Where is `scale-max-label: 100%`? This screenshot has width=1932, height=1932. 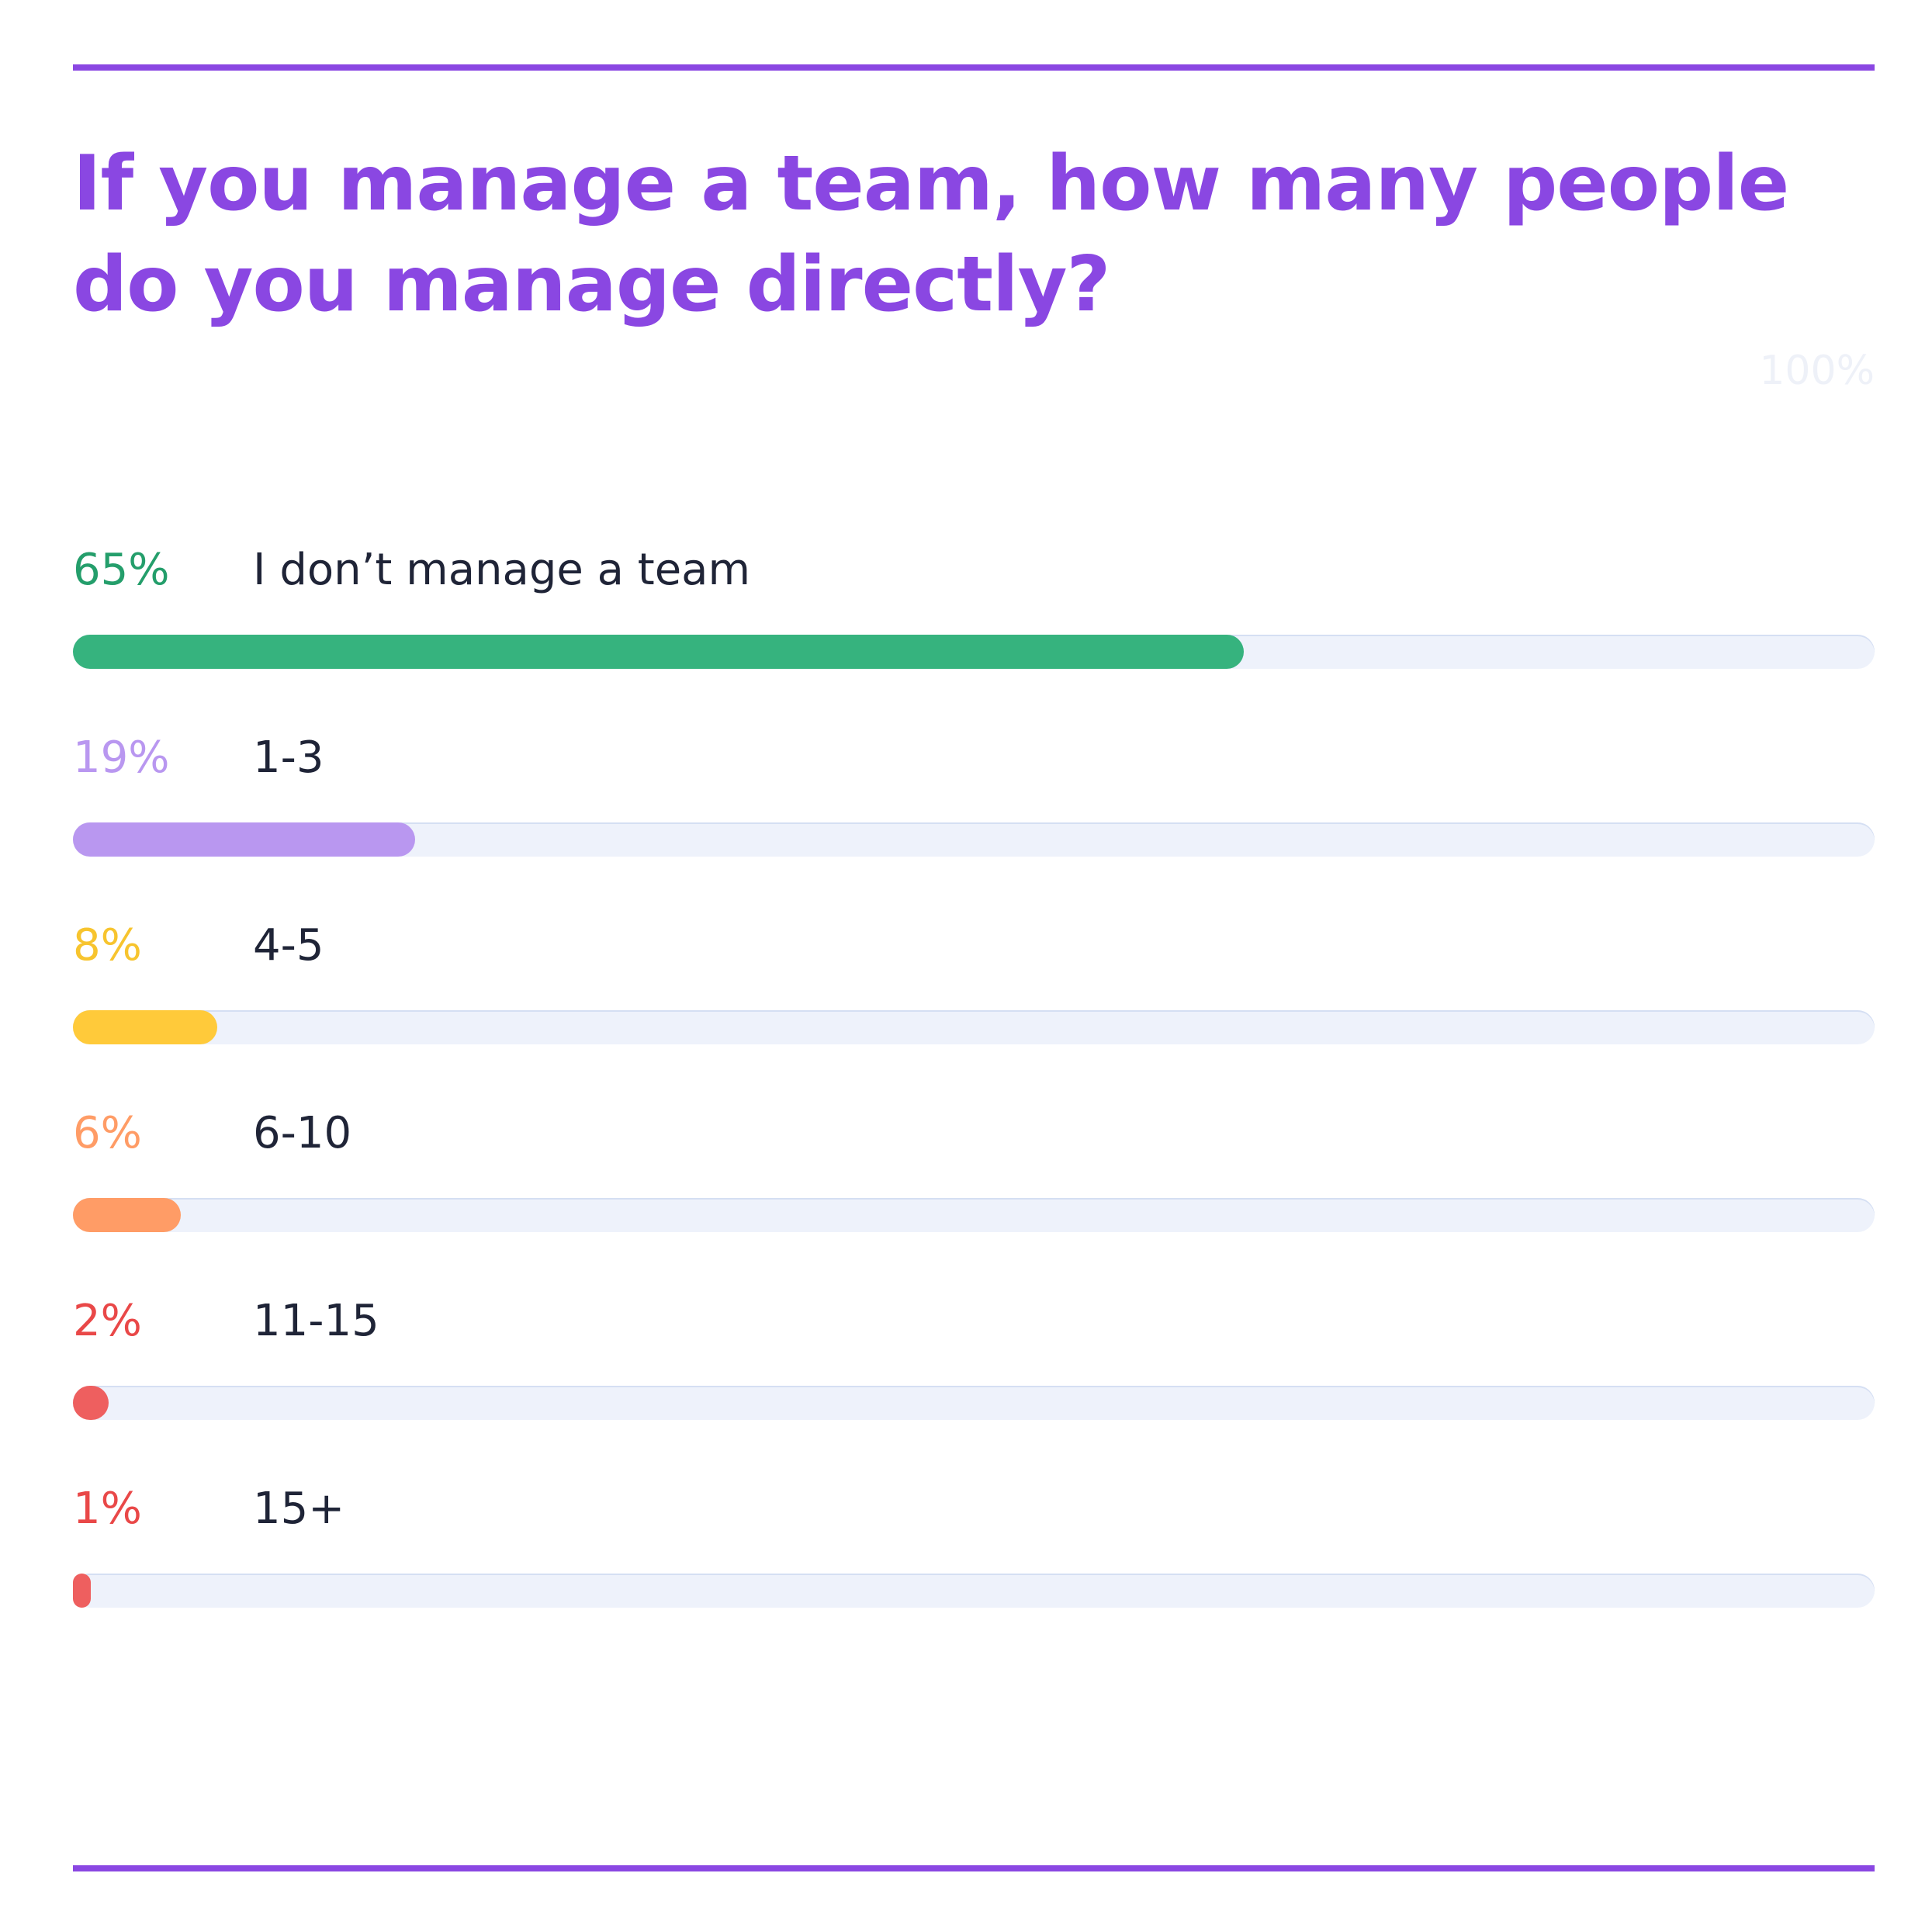
scale-max-label: 100% is located at coordinates (1817, 371).